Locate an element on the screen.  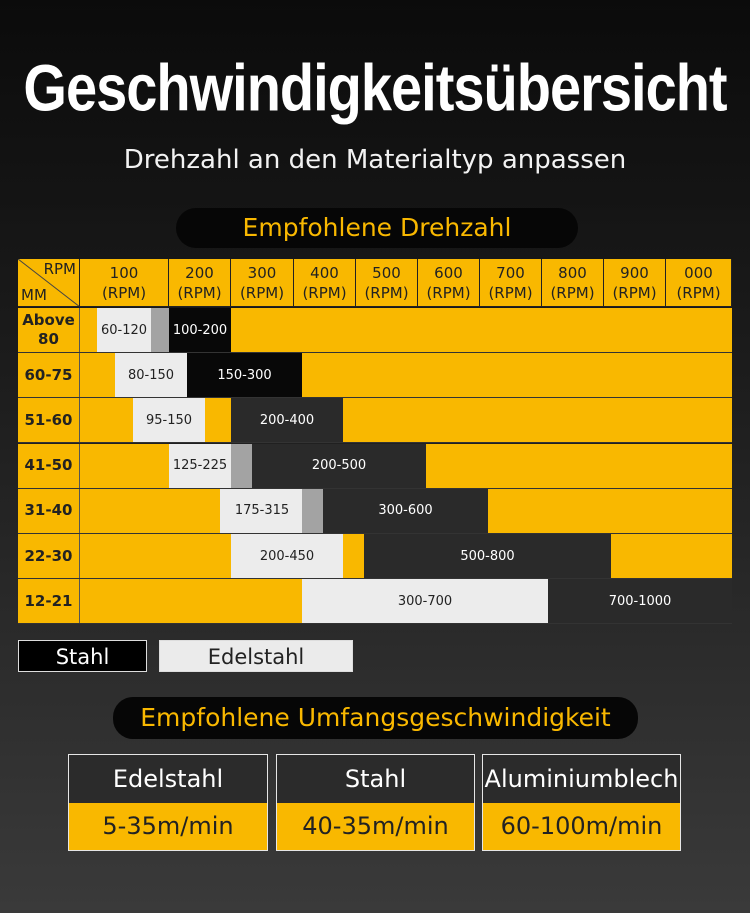
column-rpm-value: 000 is located at coordinates (698, 273).